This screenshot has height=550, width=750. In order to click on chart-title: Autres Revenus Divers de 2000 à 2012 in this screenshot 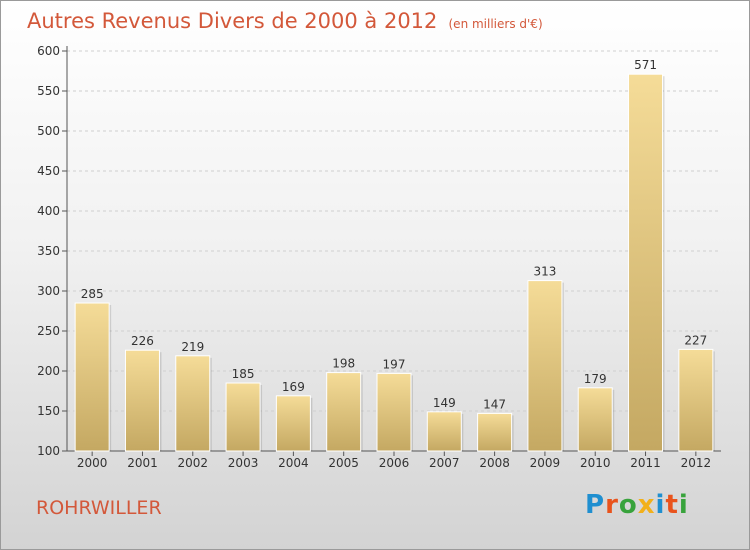, I will do `click(232, 21)`.